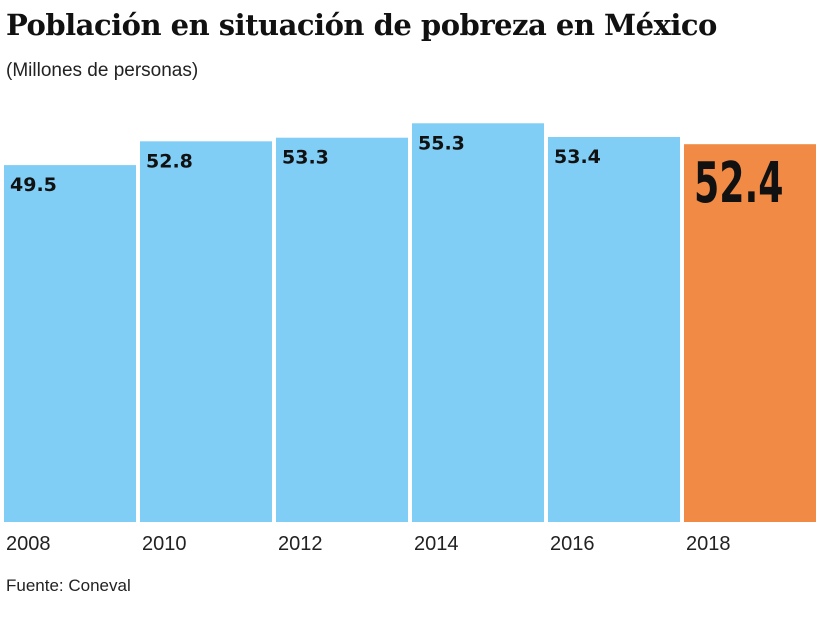  Describe the element at coordinates (577, 157) in the screenshot. I see `value-label: 53.4` at that location.